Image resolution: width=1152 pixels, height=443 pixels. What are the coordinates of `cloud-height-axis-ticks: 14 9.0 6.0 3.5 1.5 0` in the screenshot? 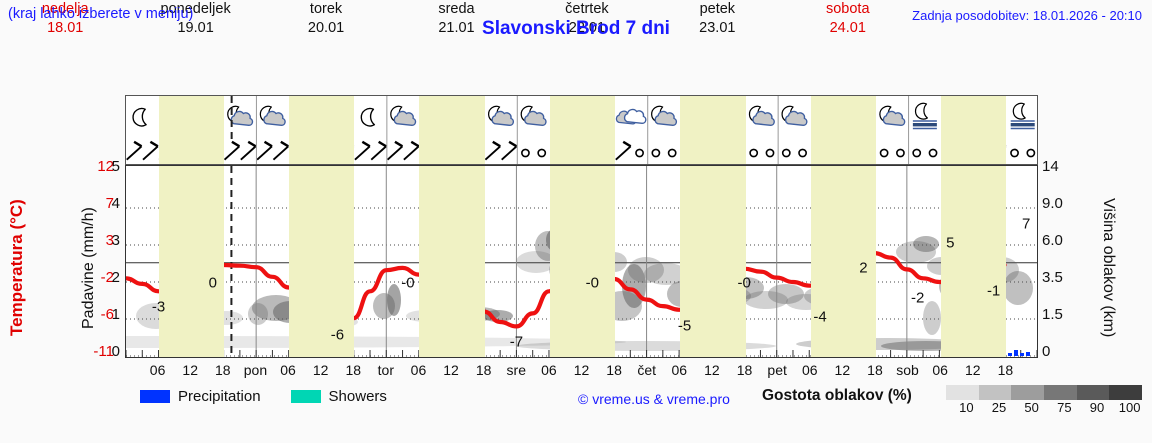 It's located at (1066, 264).